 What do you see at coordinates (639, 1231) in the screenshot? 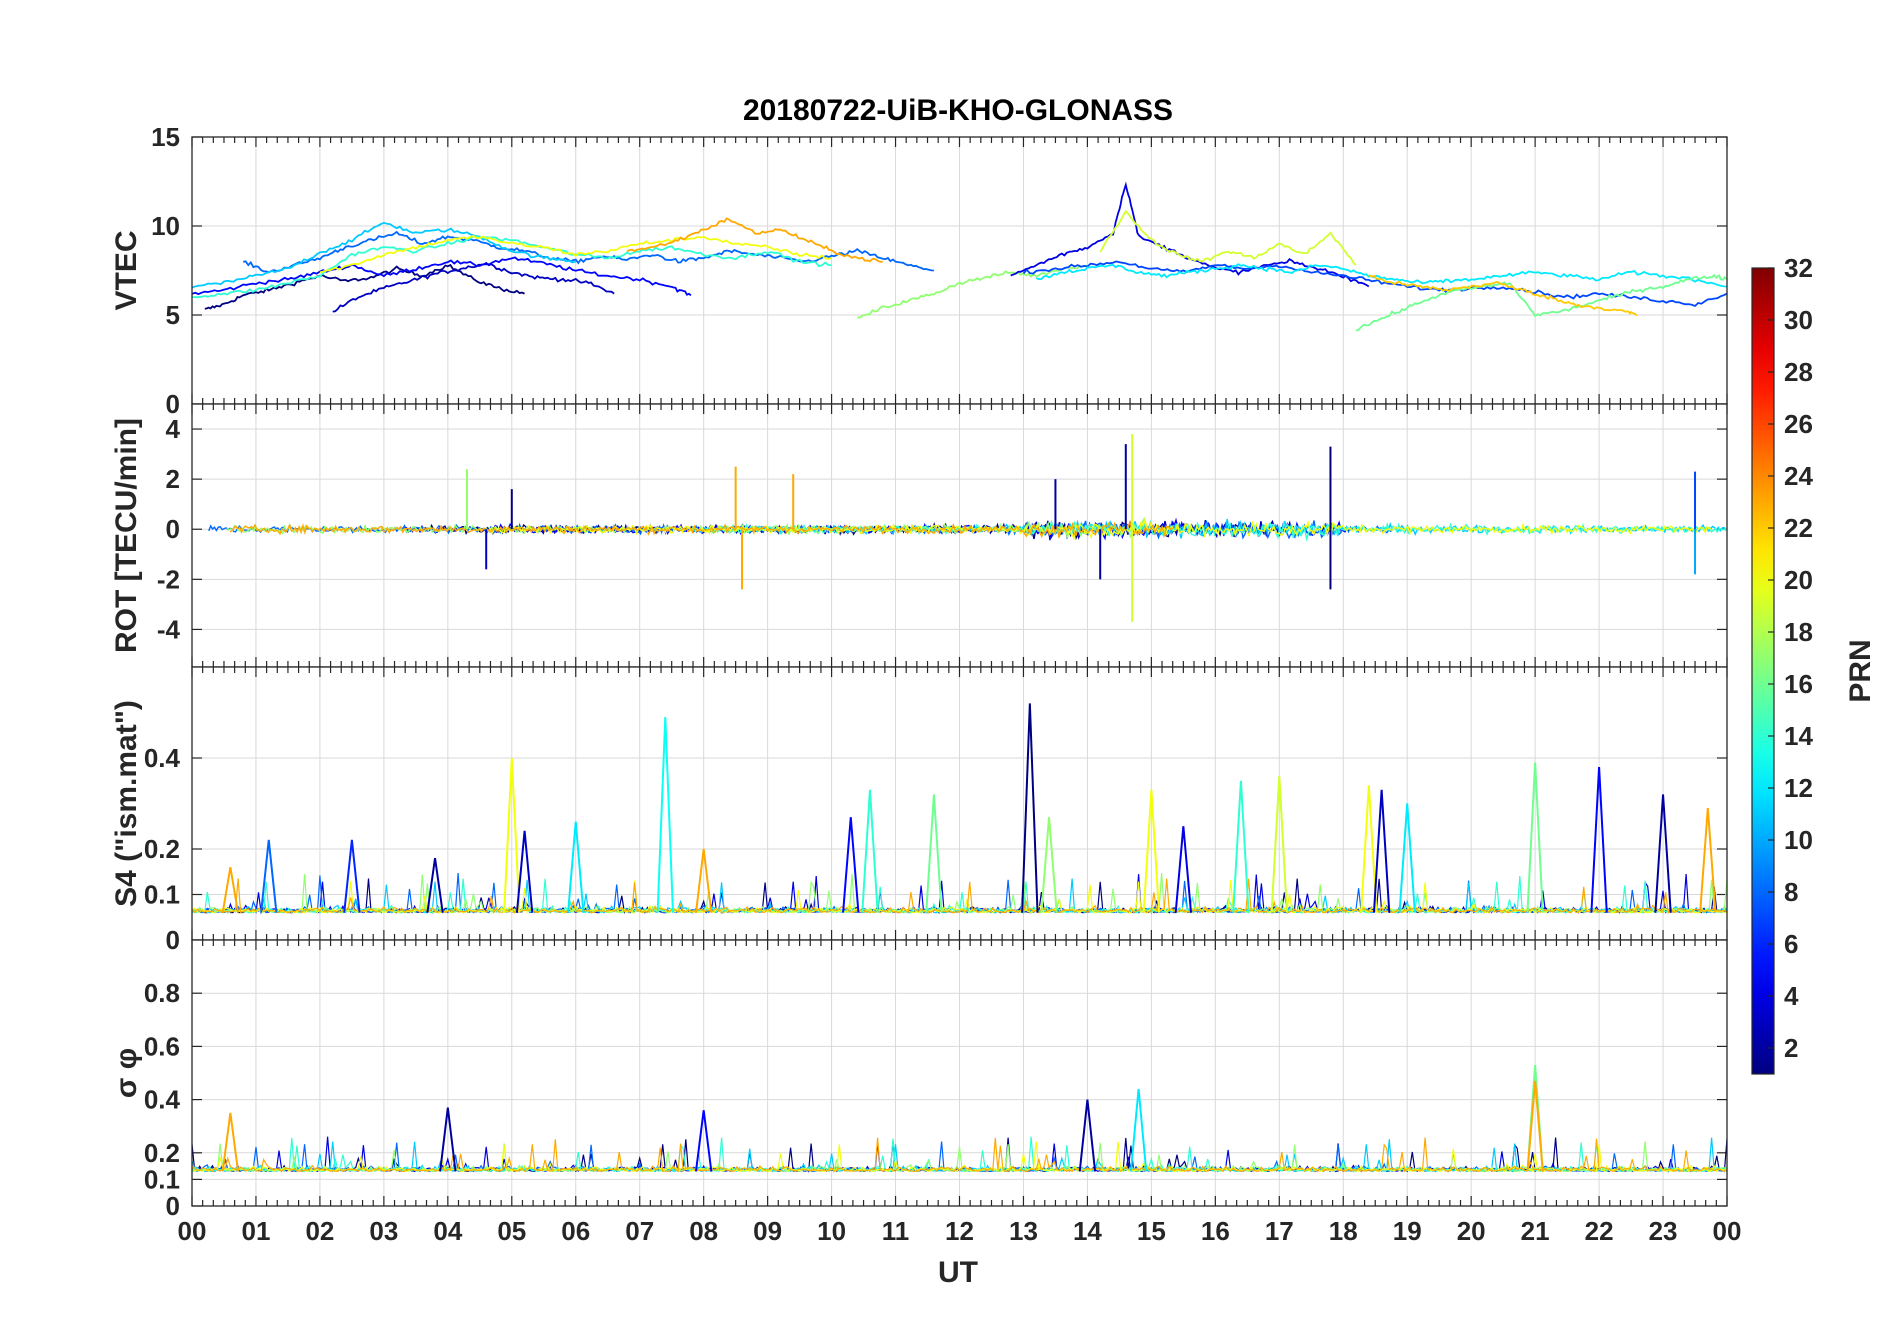
I see `x-tick-label: 07` at bounding box center [639, 1231].